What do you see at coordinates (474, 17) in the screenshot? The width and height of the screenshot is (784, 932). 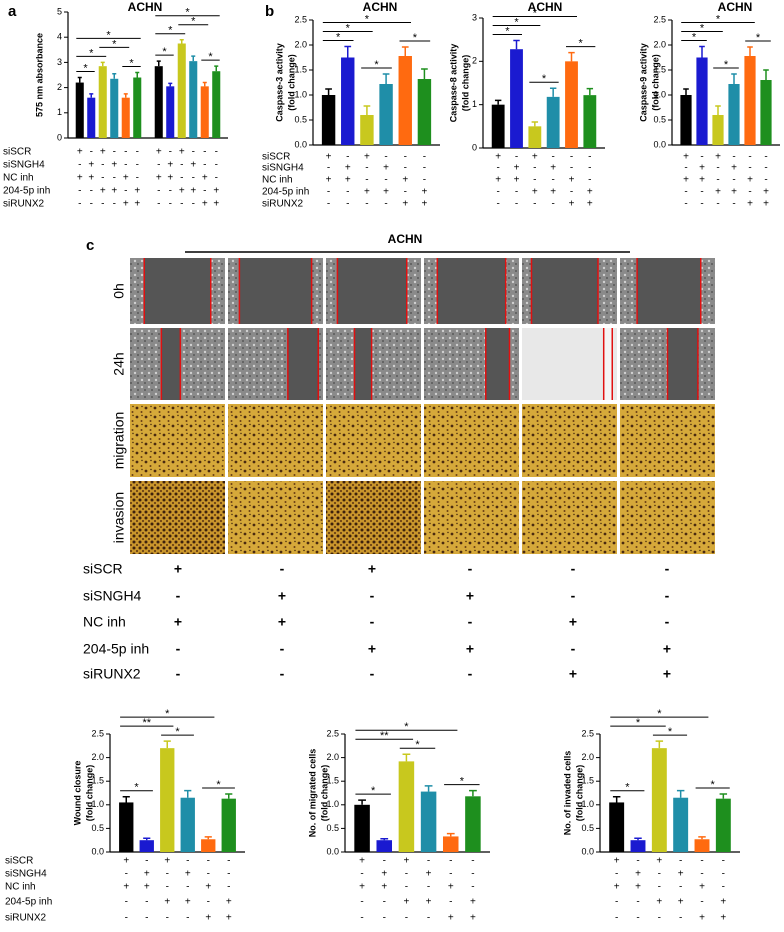 I see `y-tick-label: 3` at bounding box center [474, 17].